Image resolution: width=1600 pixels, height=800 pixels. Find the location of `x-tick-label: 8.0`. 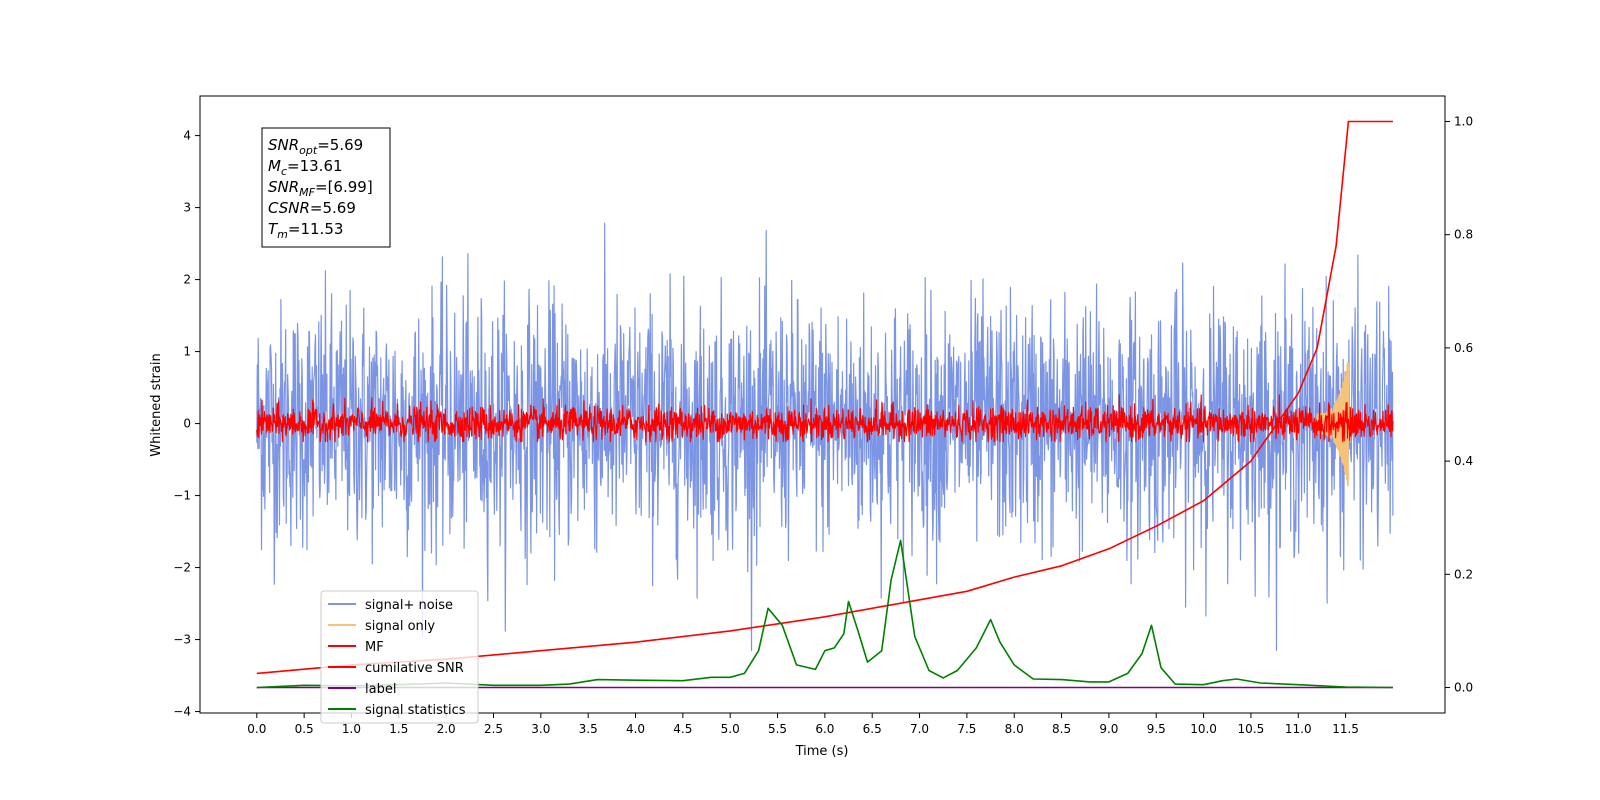

x-tick-label: 8.0 is located at coordinates (1014, 729).